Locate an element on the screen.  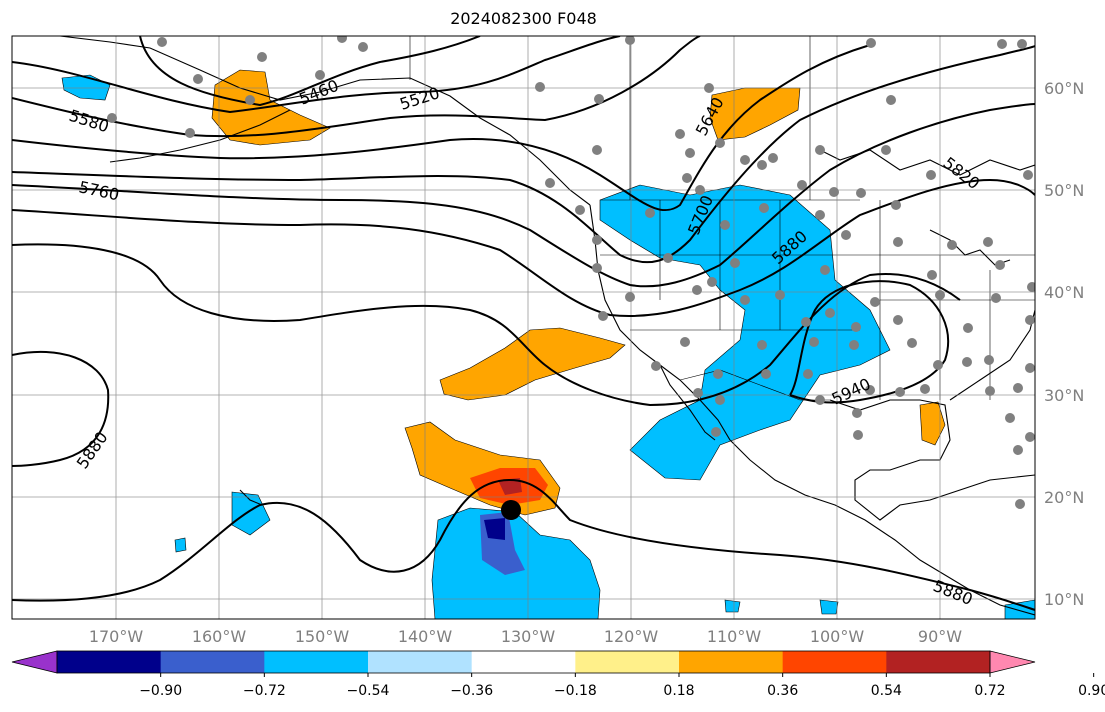
colorbar-tick-label: 0.72 is located at coordinates (989, 691).